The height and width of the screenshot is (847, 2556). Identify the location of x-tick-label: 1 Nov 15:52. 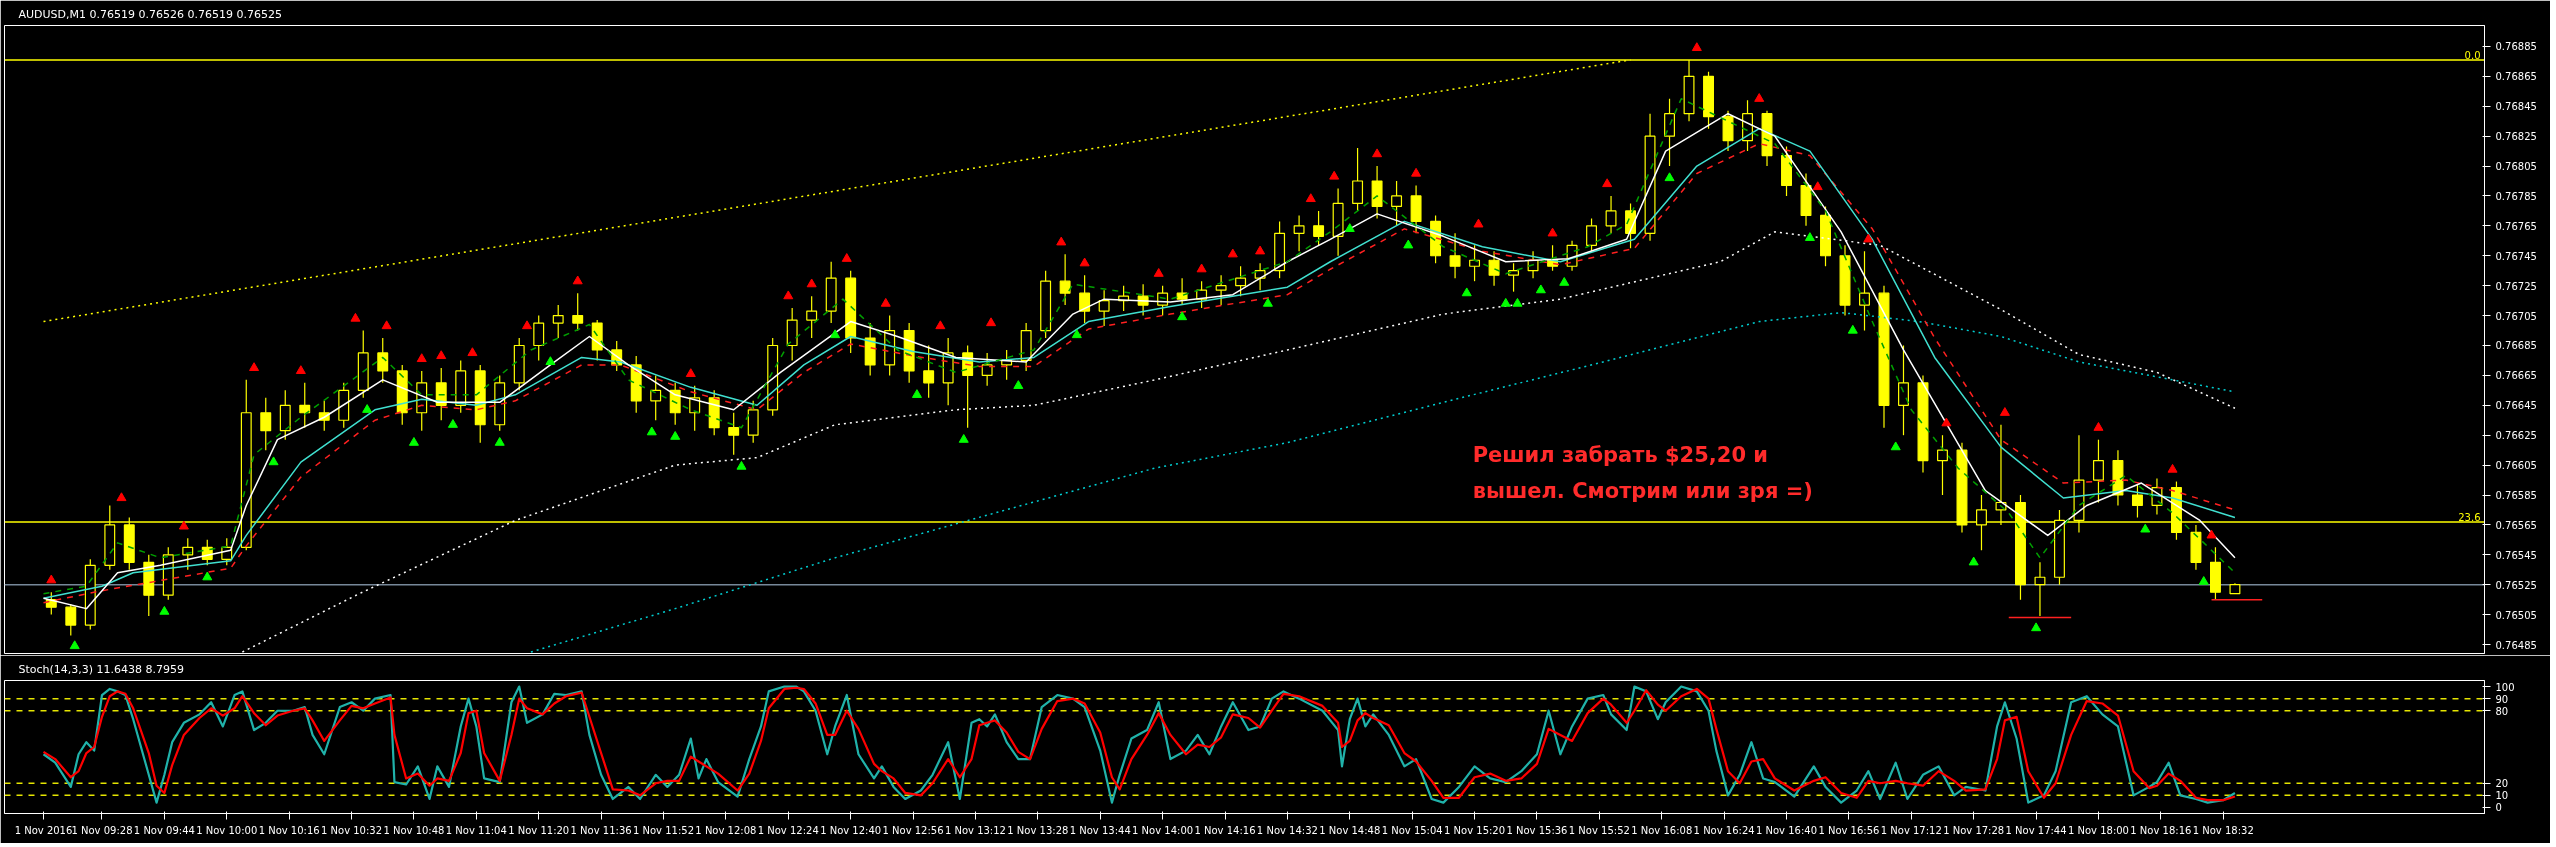
(1599, 830).